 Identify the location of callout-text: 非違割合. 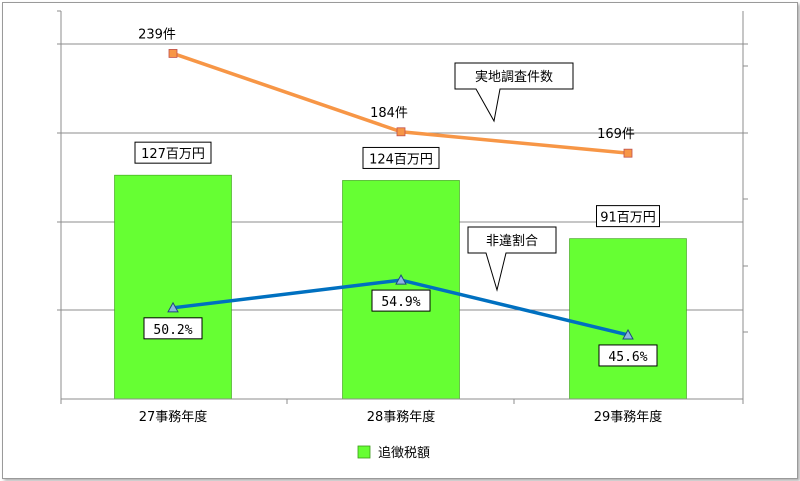
(512, 241).